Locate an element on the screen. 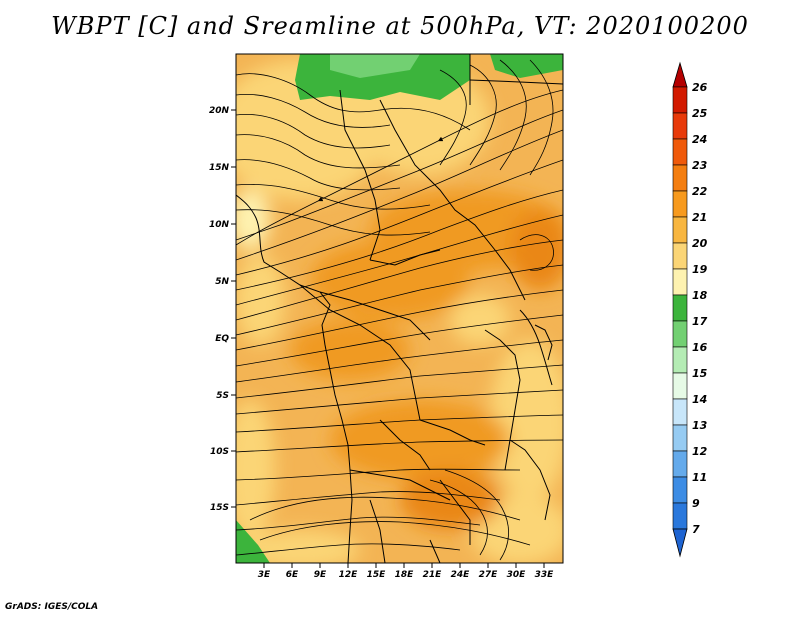  colorbar-label: 7 is located at coordinates (696, 529).